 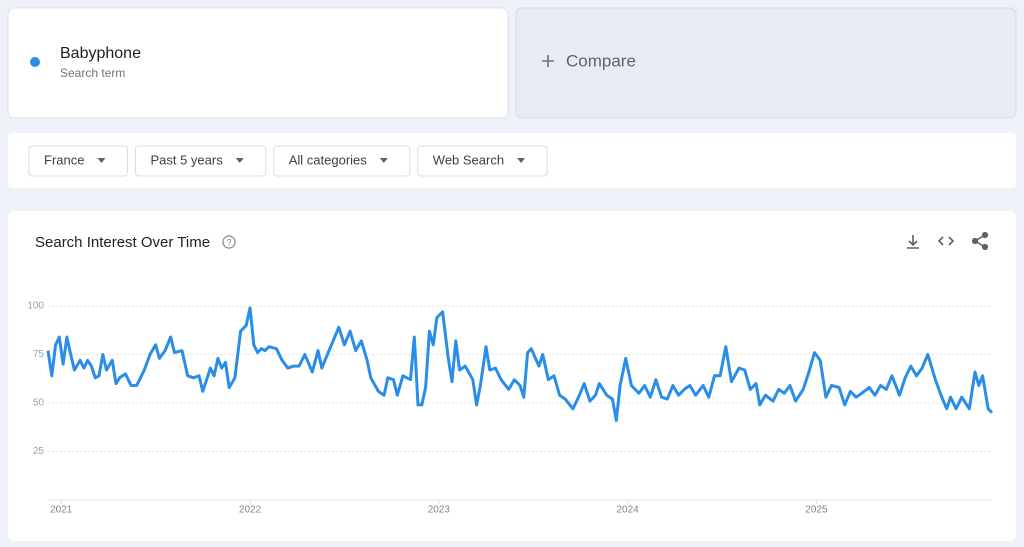 What do you see at coordinates (122, 242) in the screenshot?
I see `chart-title: Search Interest Over Time` at bounding box center [122, 242].